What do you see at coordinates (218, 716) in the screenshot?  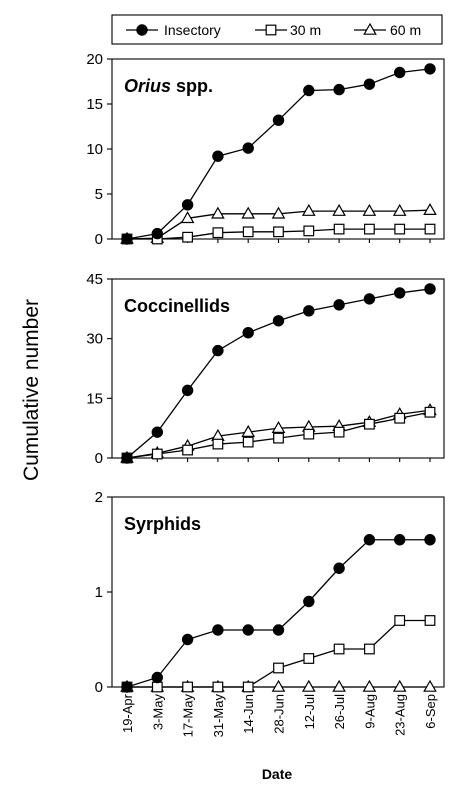 I see `x-tick-label: 31-May` at bounding box center [218, 716].